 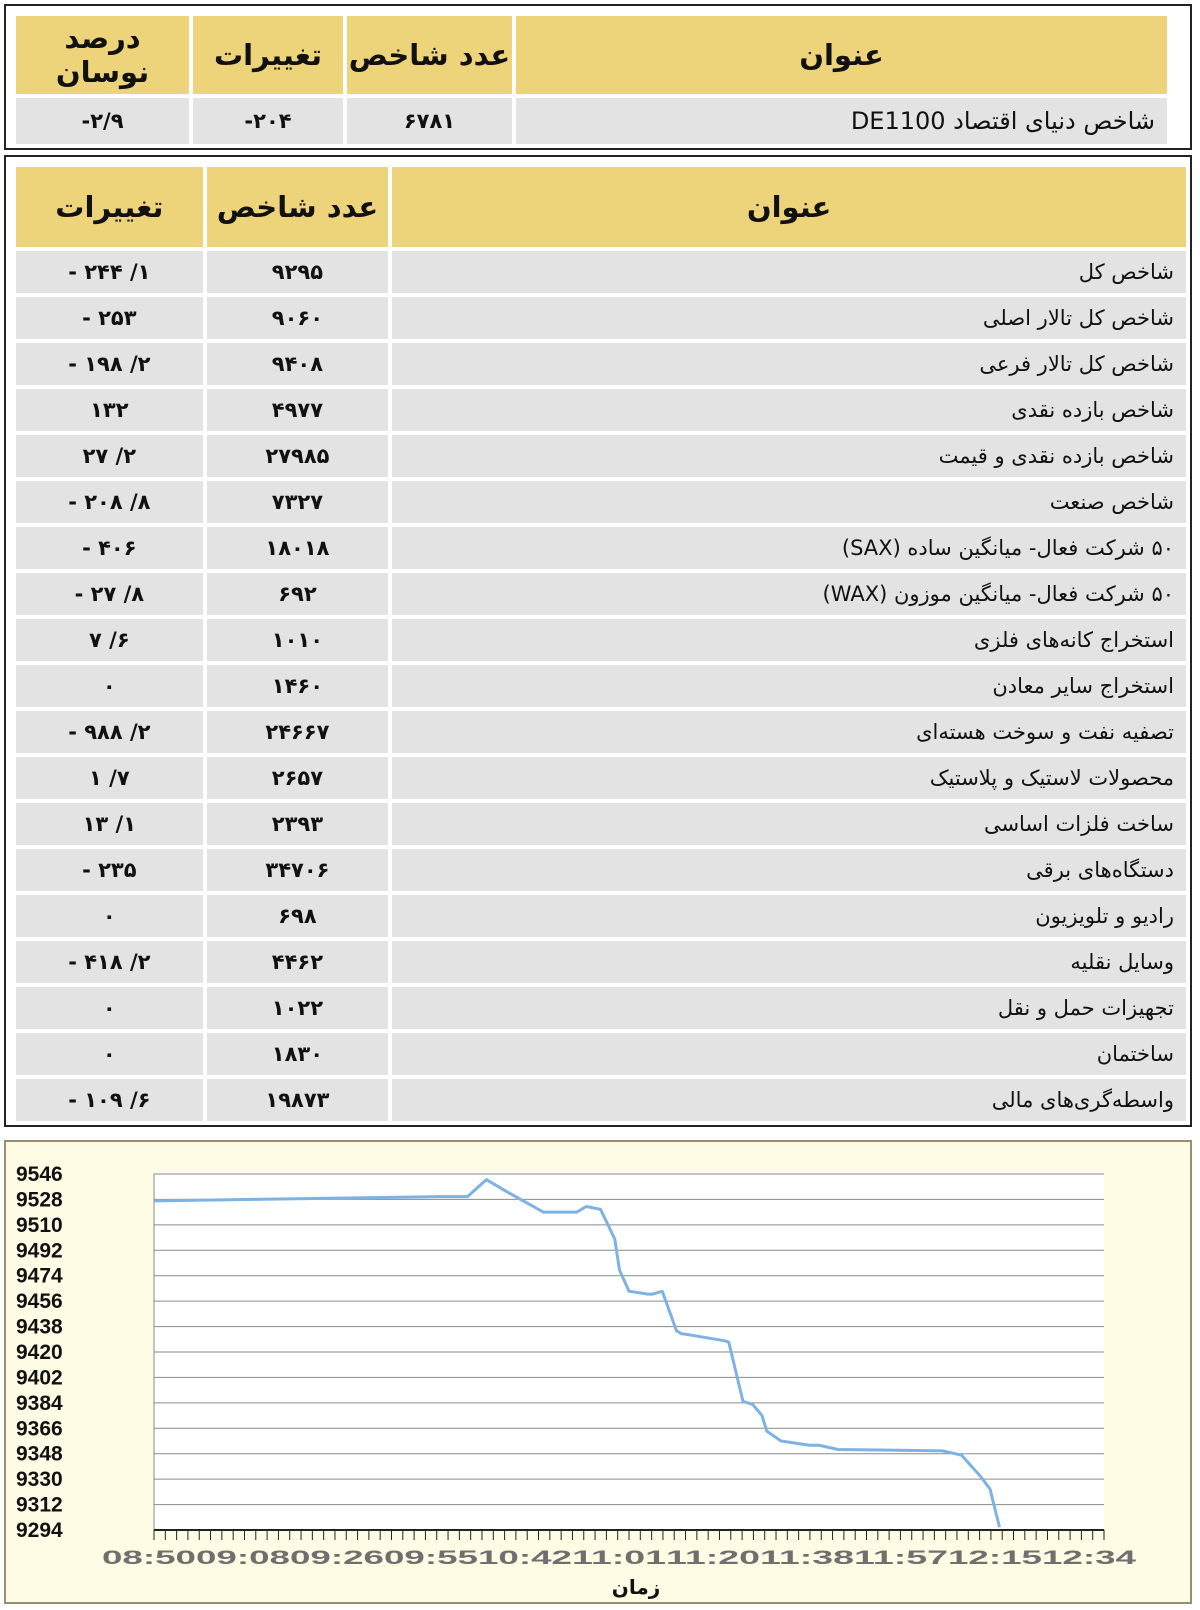 What do you see at coordinates (431, 1558) in the screenshot?
I see `x-tick-label: 09:55` at bounding box center [431, 1558].